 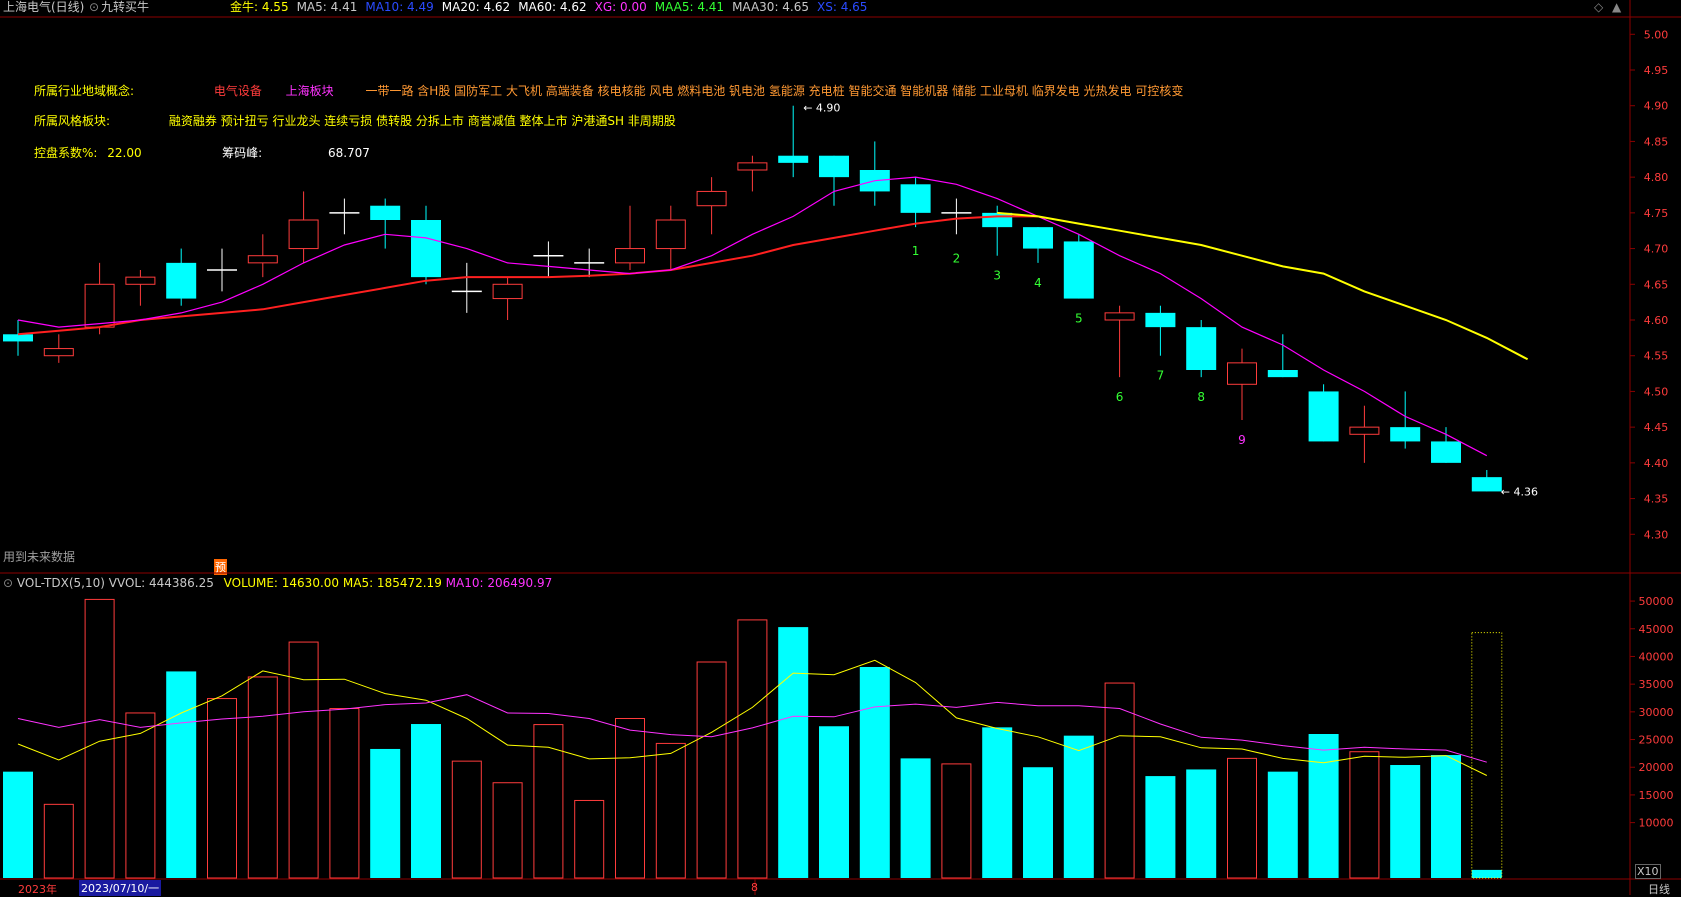 What do you see at coordinates (1519, 491) in the screenshot?
I see `low-price-label: ← 4.36` at bounding box center [1519, 491].